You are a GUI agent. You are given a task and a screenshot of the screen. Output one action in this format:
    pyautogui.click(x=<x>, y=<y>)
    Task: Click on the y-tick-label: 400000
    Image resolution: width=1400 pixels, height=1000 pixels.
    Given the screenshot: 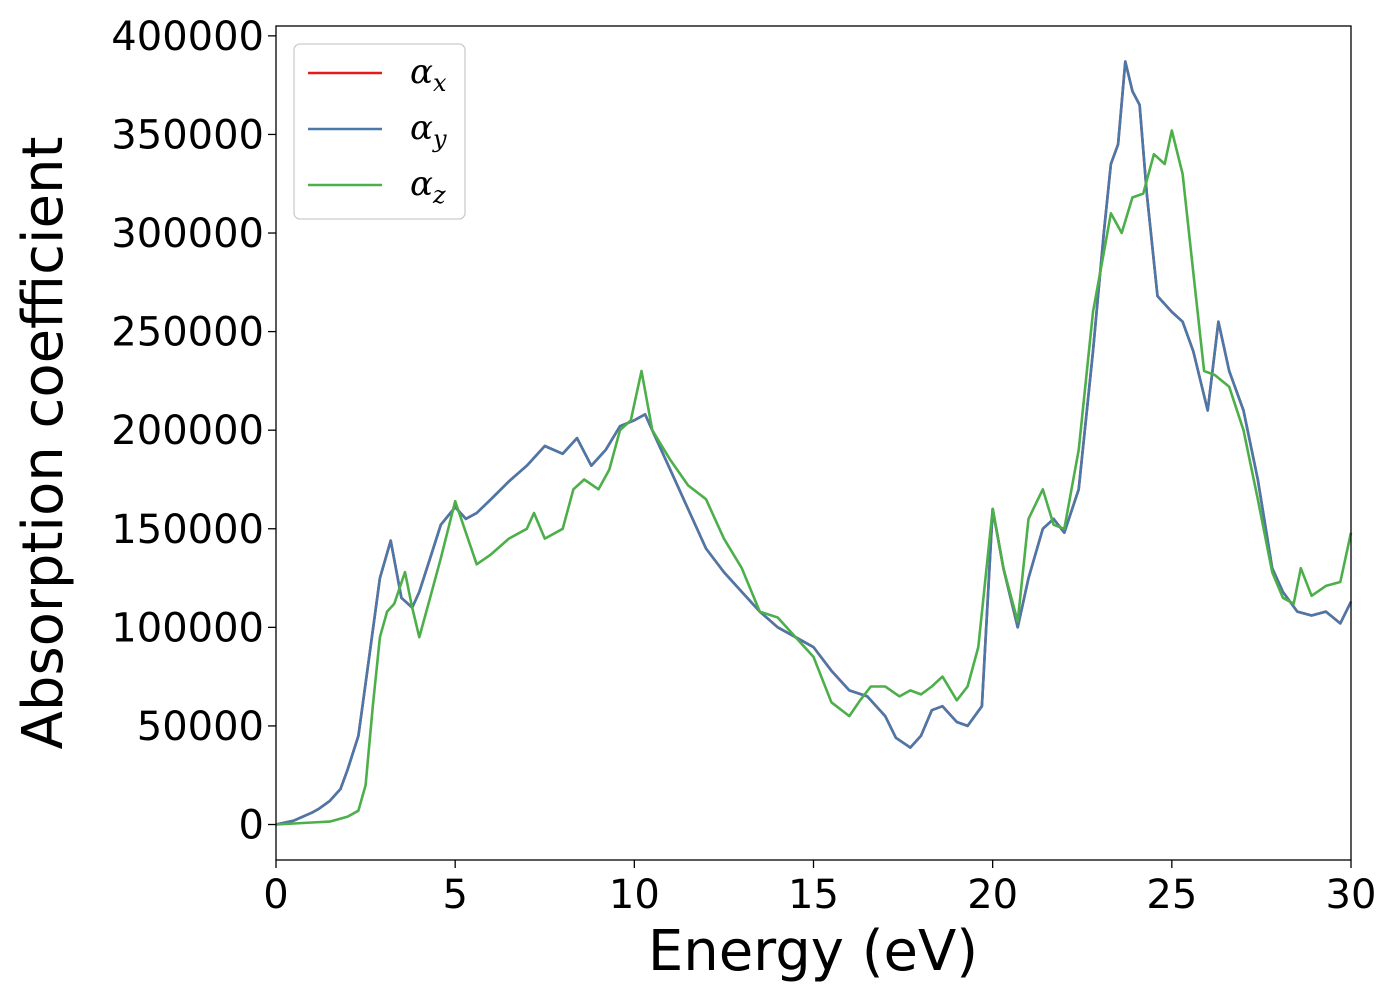 What is the action you would take?
    pyautogui.click(x=187, y=37)
    